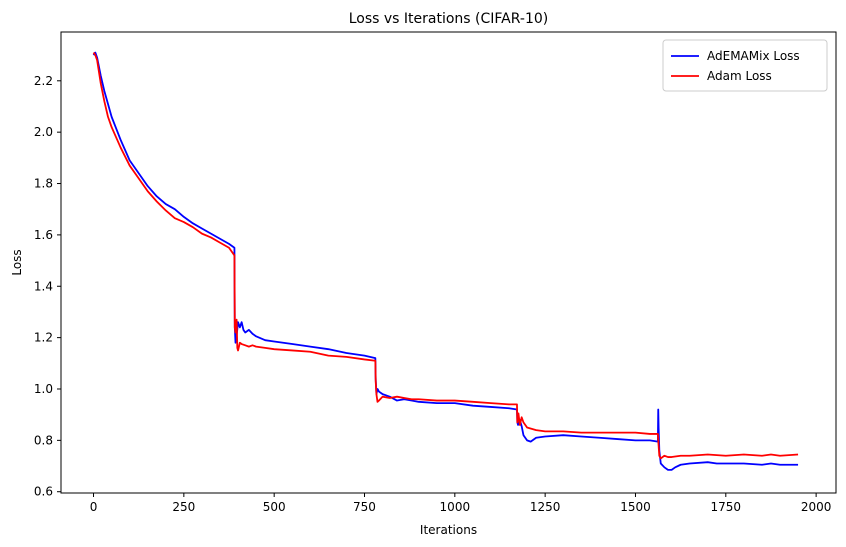 The image size is (846, 547). What do you see at coordinates (43, 132) in the screenshot?
I see `y-tick-label: 2.0` at bounding box center [43, 132].